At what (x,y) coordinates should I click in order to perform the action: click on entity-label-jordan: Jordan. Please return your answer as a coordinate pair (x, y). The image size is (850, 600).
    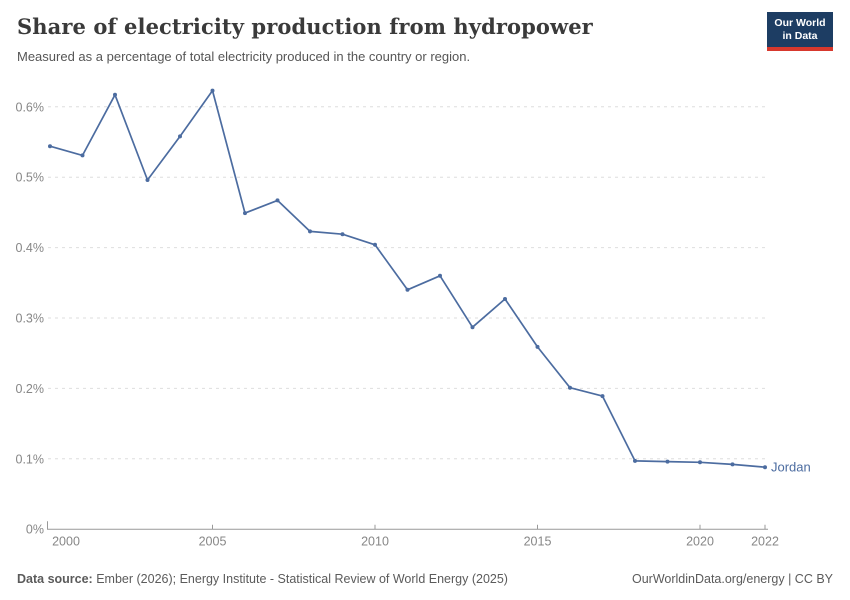
    Looking at the image, I should click on (791, 467).